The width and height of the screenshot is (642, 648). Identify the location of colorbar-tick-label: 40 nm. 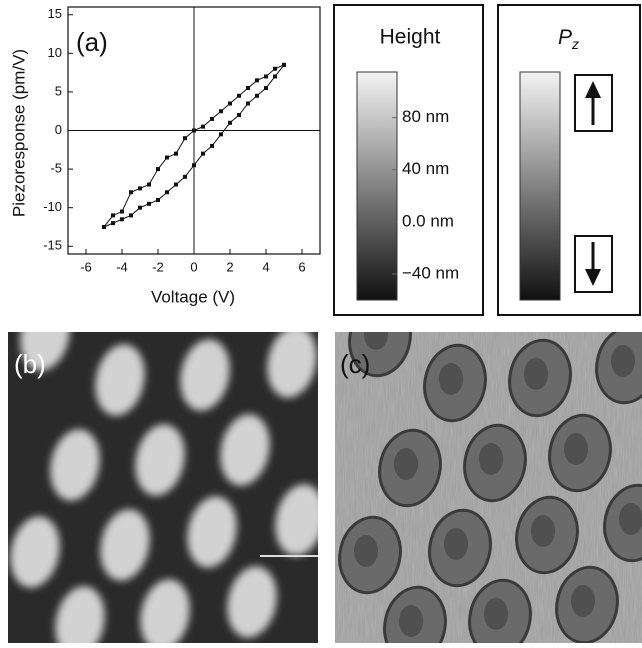
(425, 168).